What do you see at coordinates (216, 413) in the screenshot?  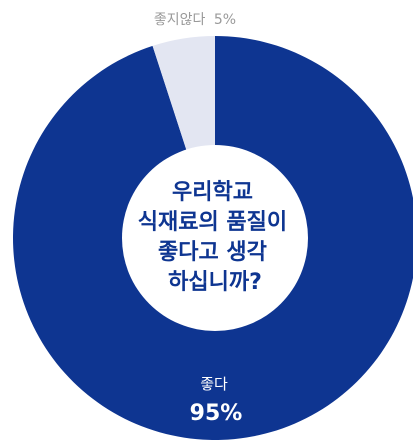 I see `slice-label-positive-value: 95%` at bounding box center [216, 413].